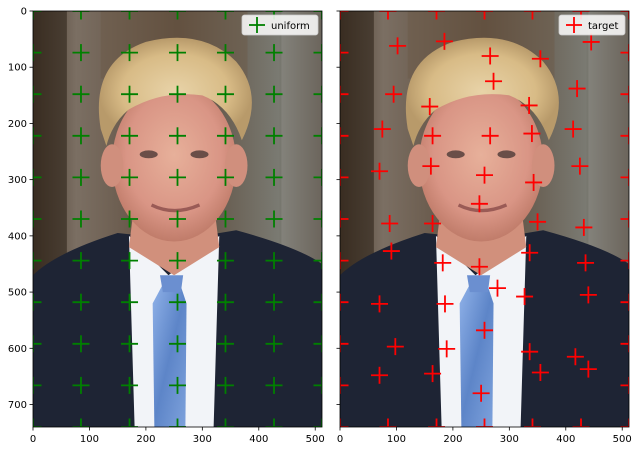 The width and height of the screenshot is (639, 451). I want to click on x-tick-label-1-5: 500, so click(622, 439).